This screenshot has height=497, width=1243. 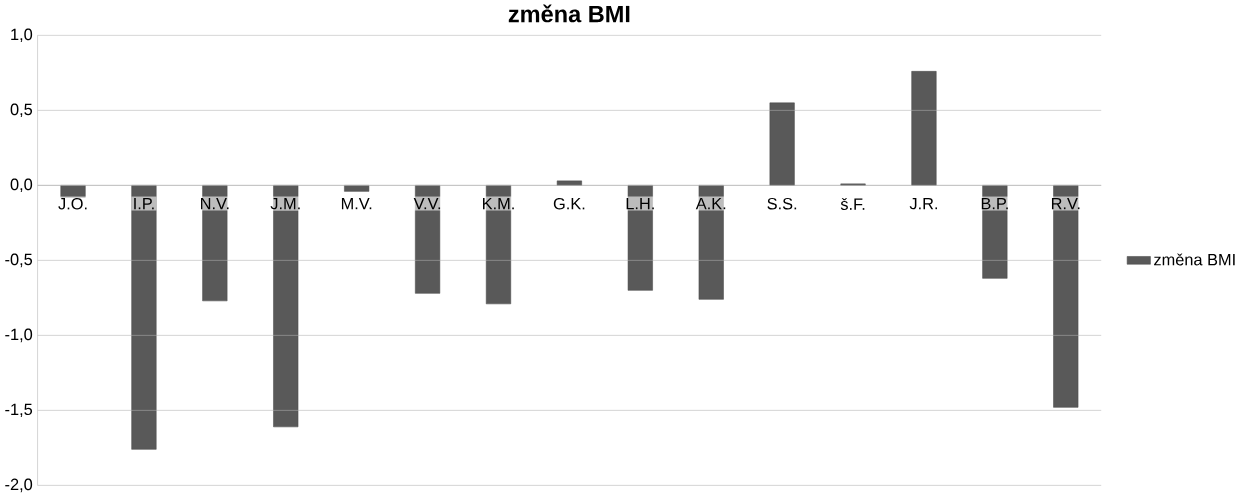 What do you see at coordinates (285, 204) in the screenshot?
I see `x-tick-label: J.M.` at bounding box center [285, 204].